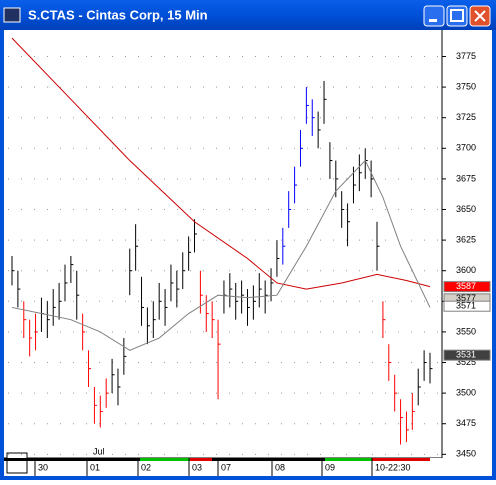  I want to click on y-tick-label: 3450, so click(466, 454).